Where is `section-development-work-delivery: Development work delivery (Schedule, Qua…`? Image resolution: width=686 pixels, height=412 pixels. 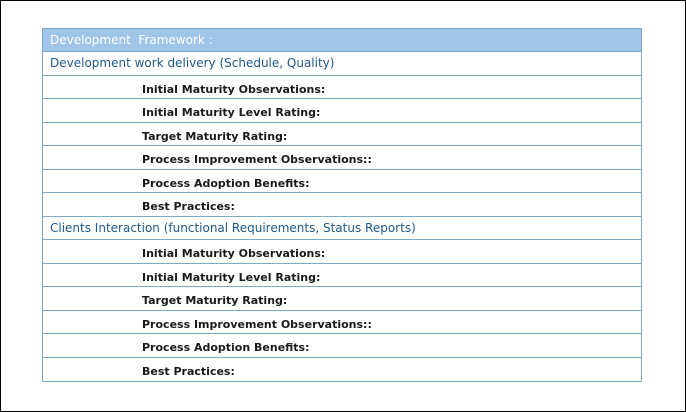 section-development-work-delivery: Development work delivery (Schedule, Qua… is located at coordinates (342, 64).